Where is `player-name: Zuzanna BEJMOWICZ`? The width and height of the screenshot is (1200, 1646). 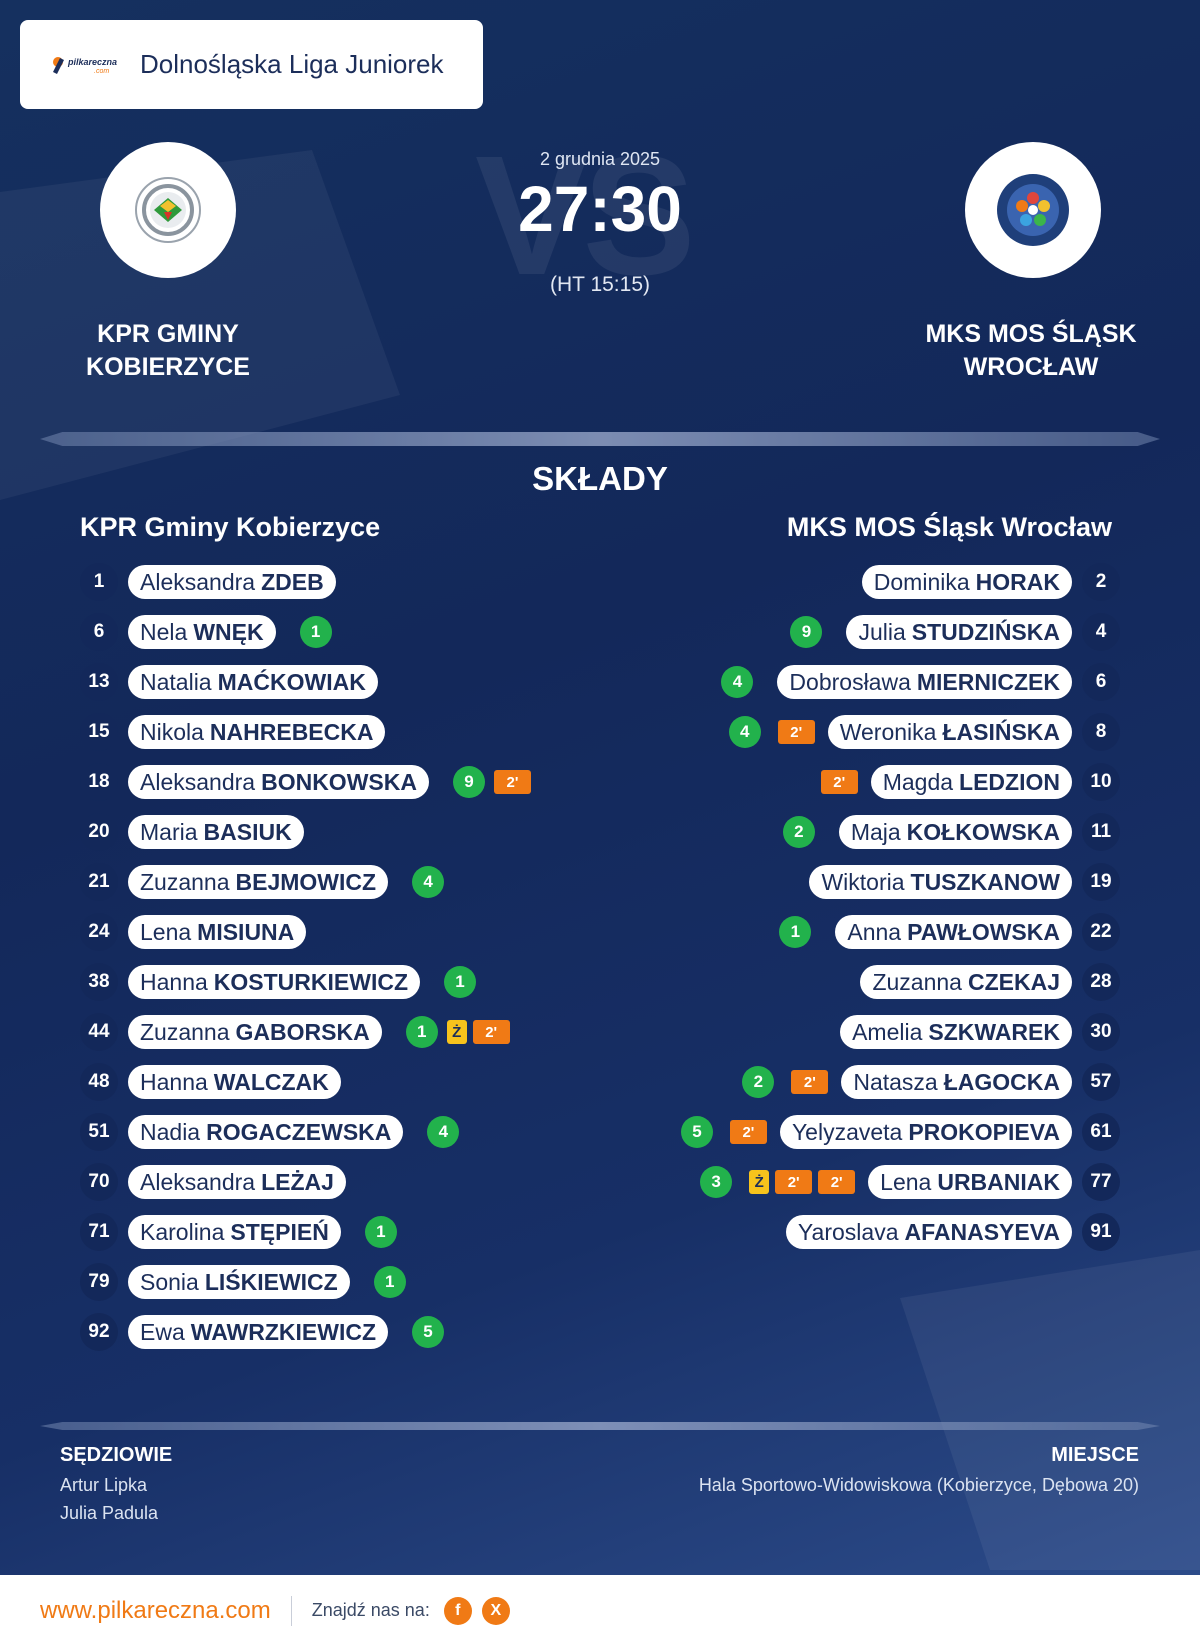 player-name: Zuzanna BEJMOWICZ is located at coordinates (258, 882).